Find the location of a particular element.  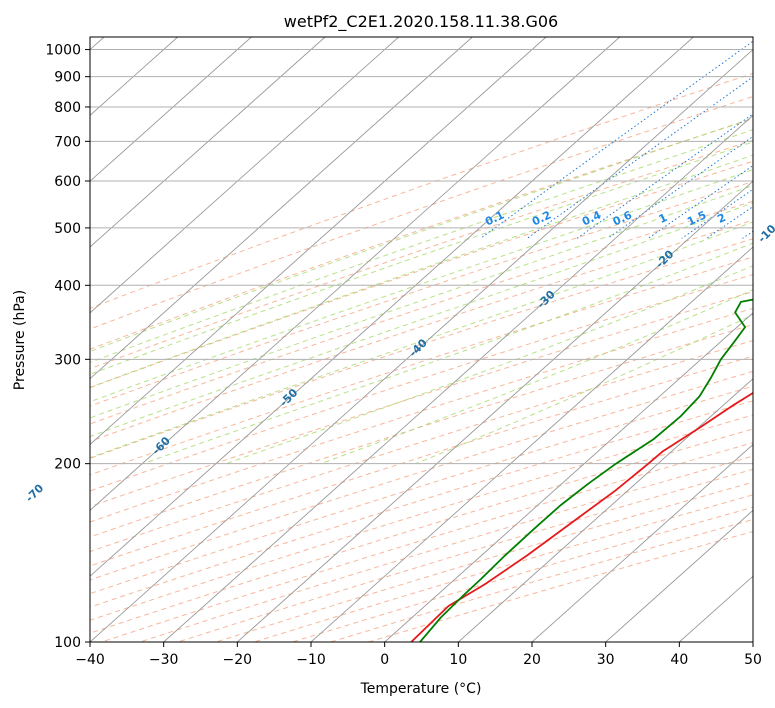

x-tick-label: 20 is located at coordinates (532, 660).